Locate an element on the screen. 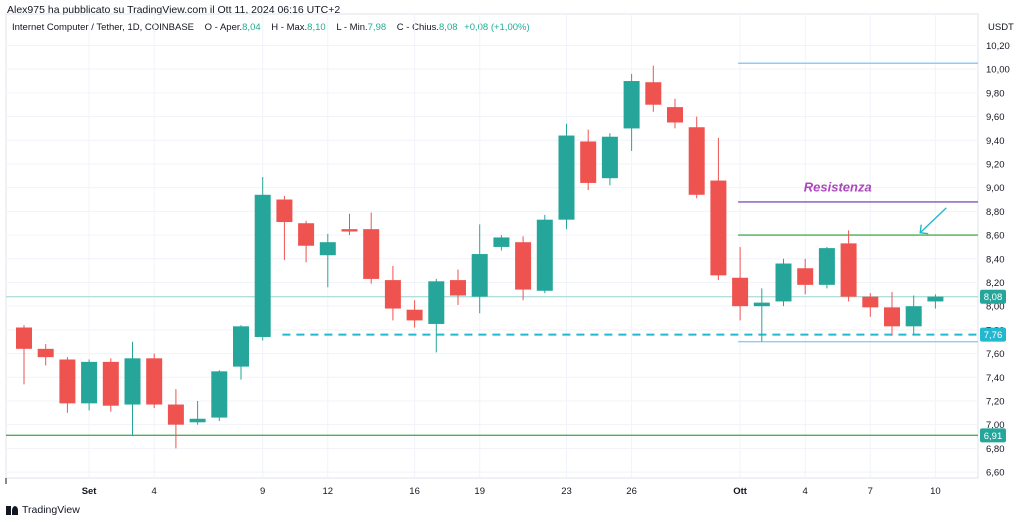 This screenshot has width=1024, height=522. x-tick-label: Set is located at coordinates (90, 491).